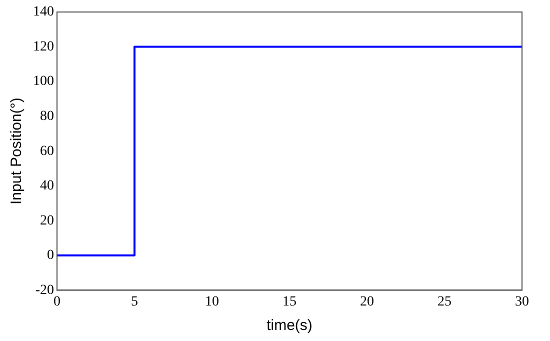 This screenshot has height=341, width=550. Describe the element at coordinates (43, 82) in the screenshot. I see `y-tick-label: 100` at that location.